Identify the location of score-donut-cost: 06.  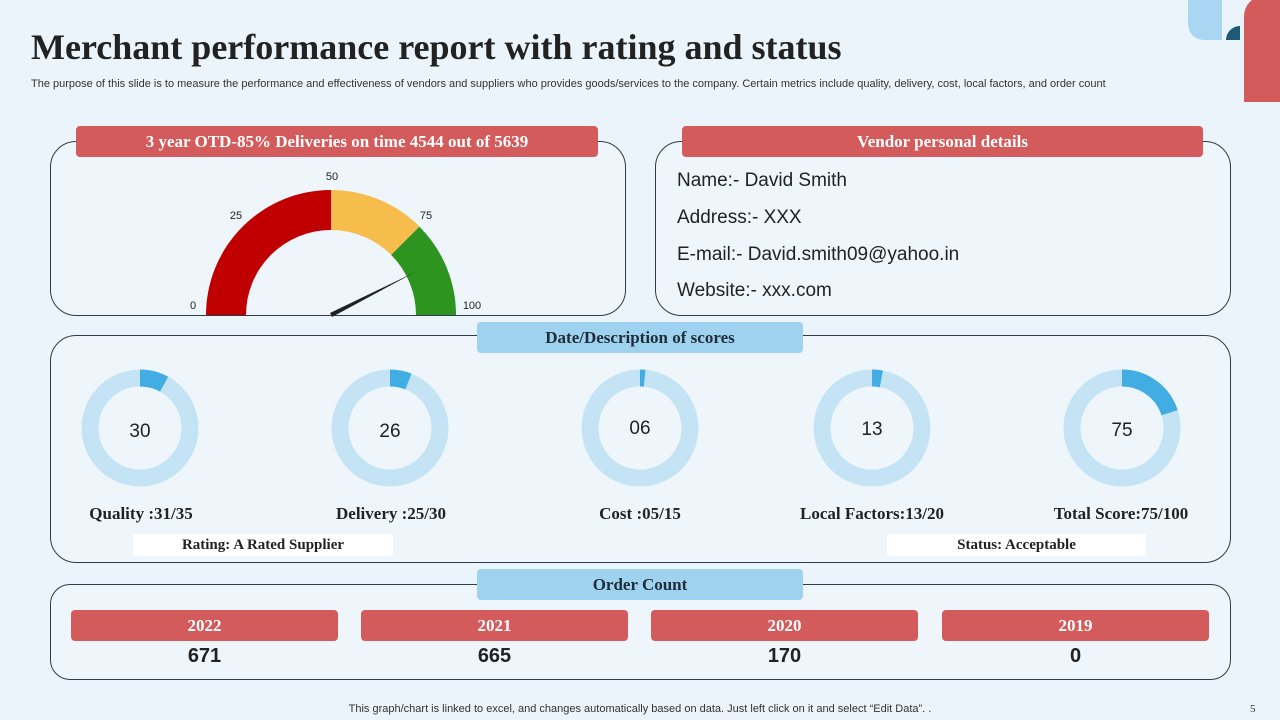
(640, 428).